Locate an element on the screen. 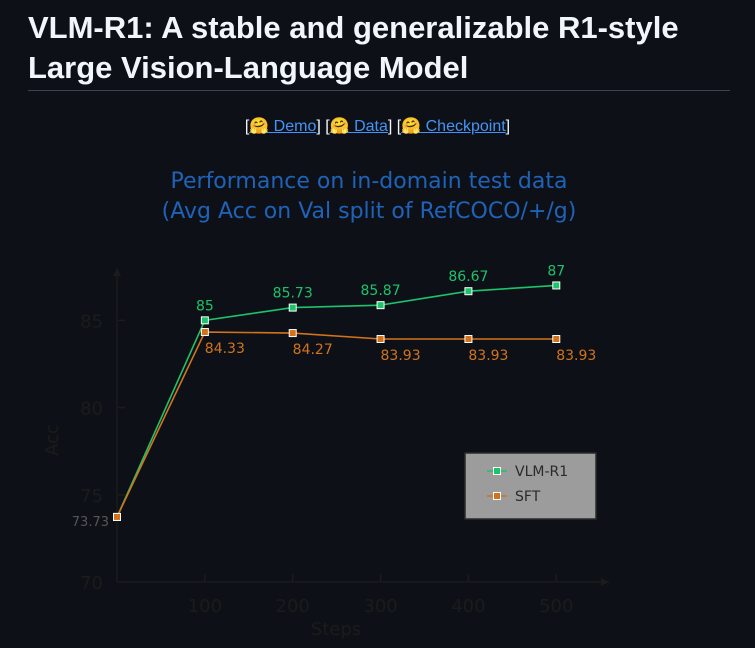 The height and width of the screenshot is (648, 755). data-label: 73.73 is located at coordinates (90, 522).